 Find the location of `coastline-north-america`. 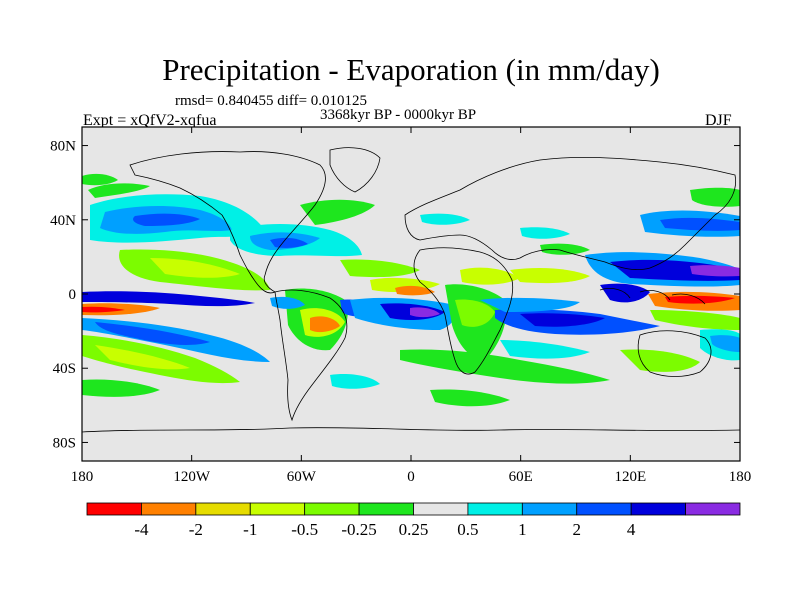

coastline-north-america is located at coordinates (227, 222).